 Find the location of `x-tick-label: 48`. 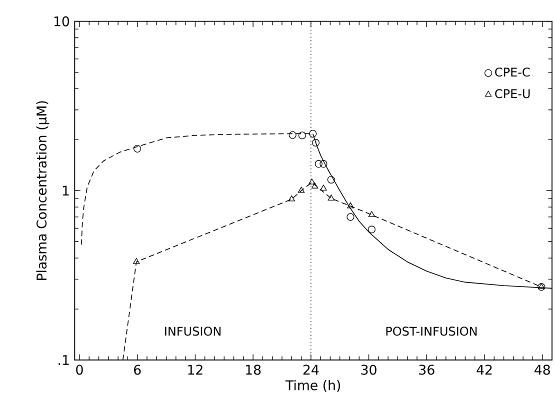

x-tick-label: 48 is located at coordinates (542, 369).